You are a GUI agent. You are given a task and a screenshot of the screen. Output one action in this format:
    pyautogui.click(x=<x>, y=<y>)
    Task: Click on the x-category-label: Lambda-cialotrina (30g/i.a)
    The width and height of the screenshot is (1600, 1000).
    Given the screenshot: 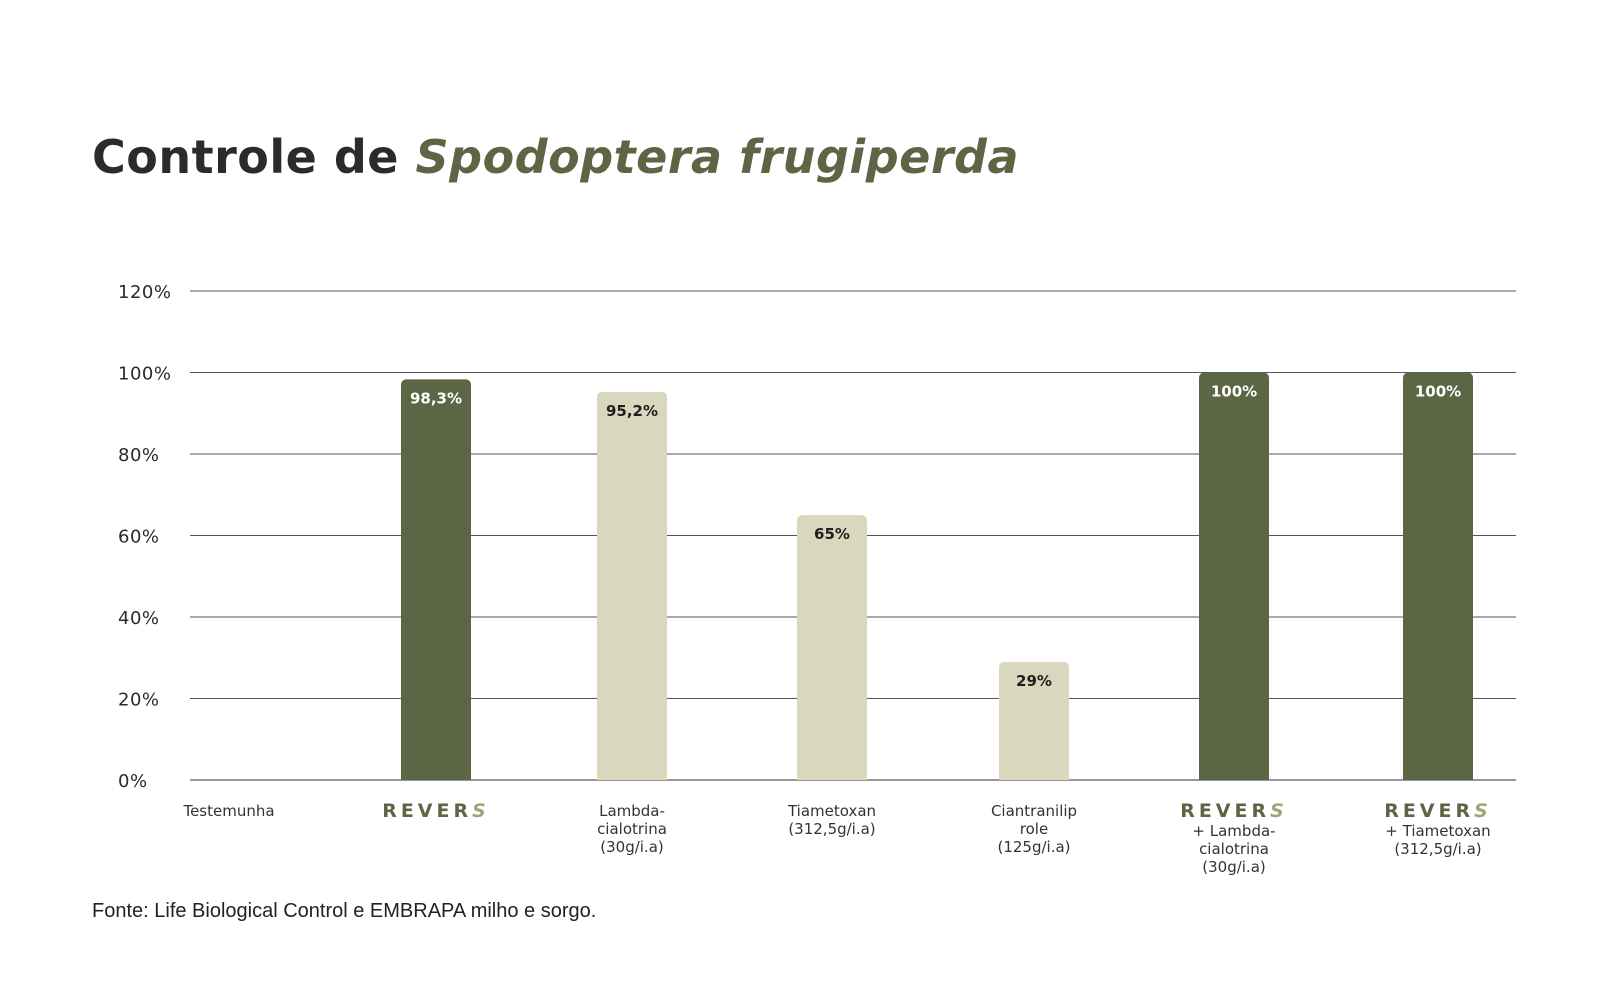 What is the action you would take?
    pyautogui.click(x=632, y=829)
    